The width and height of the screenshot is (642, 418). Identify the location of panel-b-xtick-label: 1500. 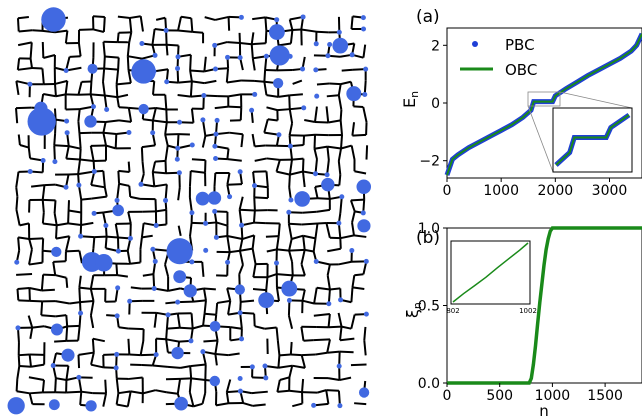
(605, 396).